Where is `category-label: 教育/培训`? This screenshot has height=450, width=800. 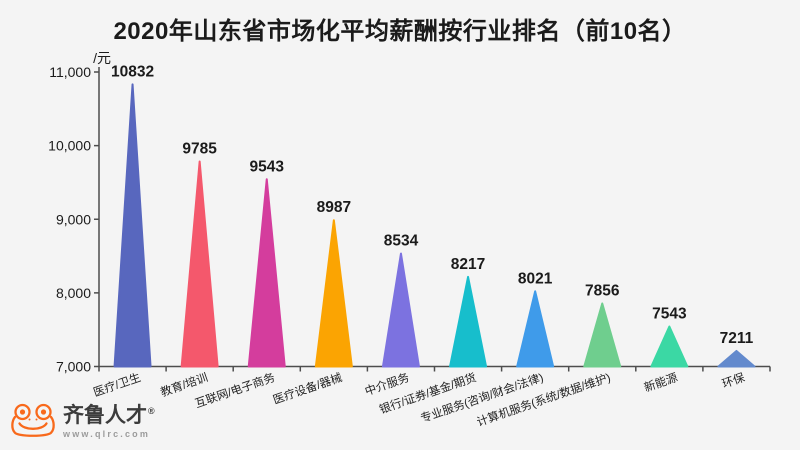 category-label: 教育/培训 is located at coordinates (184, 384).